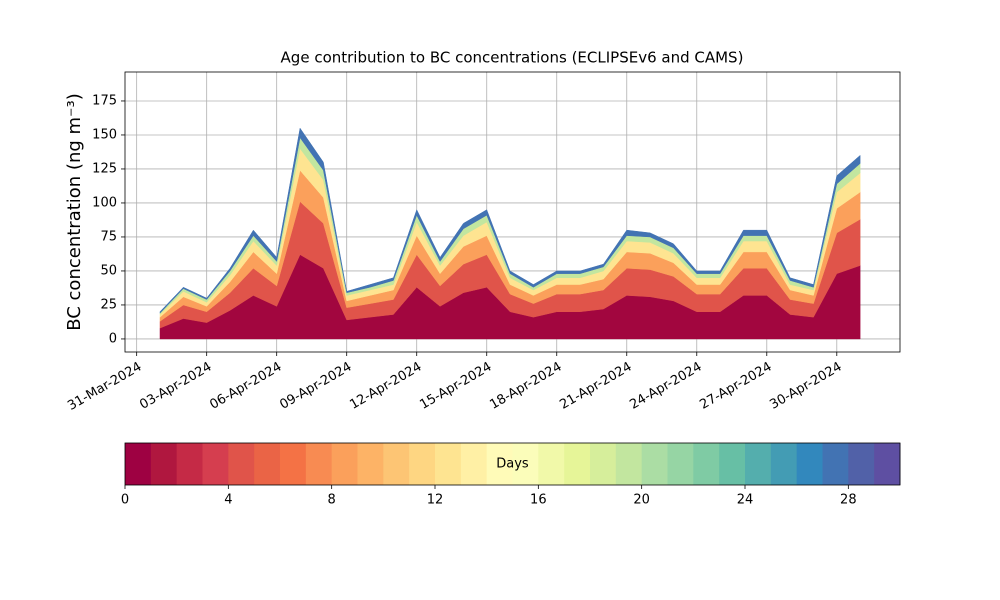  What do you see at coordinates (805, 386) in the screenshot?
I see `x-tick-label: 30-Apr-2024` at bounding box center [805, 386].